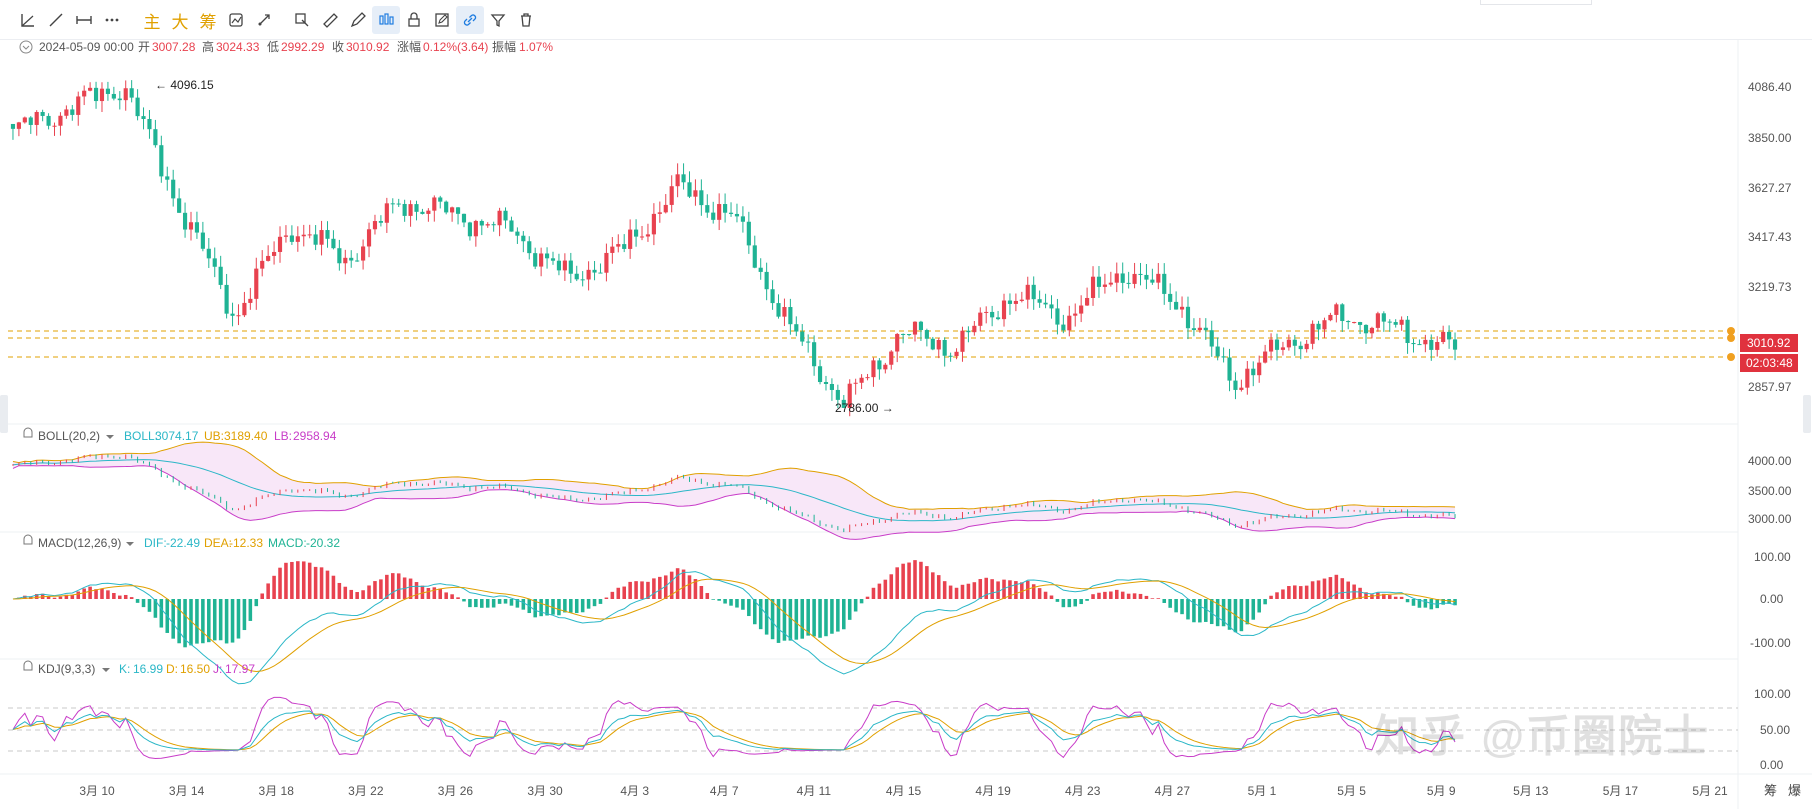 The width and height of the screenshot is (1812, 809). Describe the element at coordinates (1769, 363) in the screenshot. I see `countdown: 02:03:48` at that location.